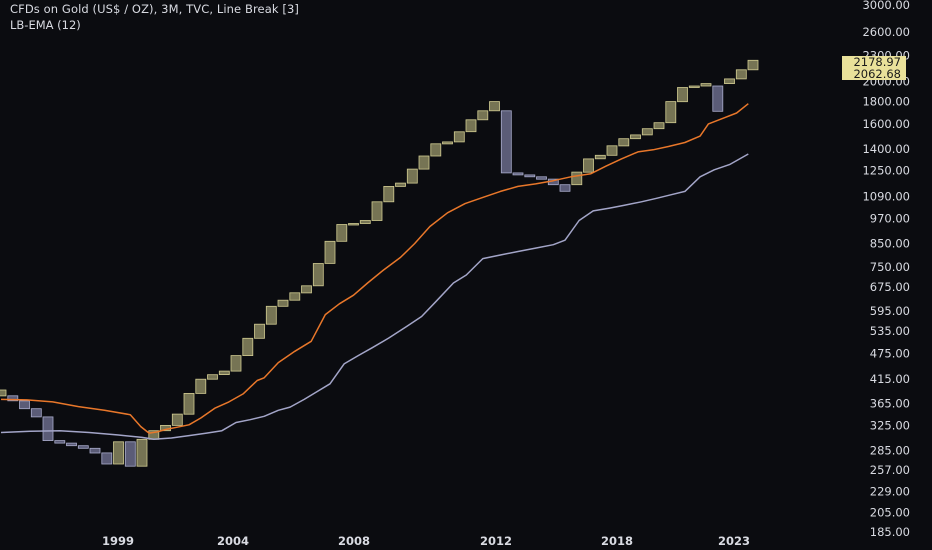  I want to click on y-tick-label: 3000.00, so click(886, 6).